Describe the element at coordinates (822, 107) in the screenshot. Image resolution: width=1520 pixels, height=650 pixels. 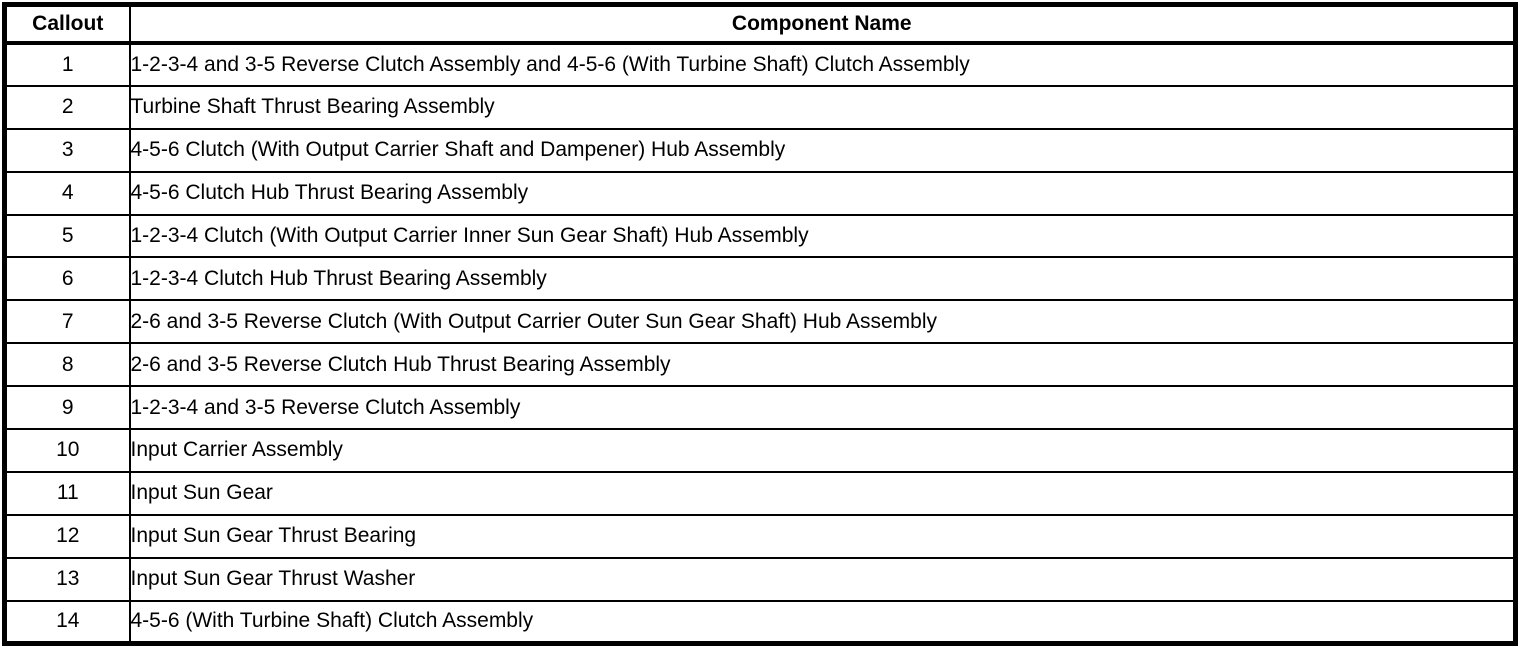
I see `component-name-cell: Turbine Shaft Thrust Bearing Assembly` at that location.